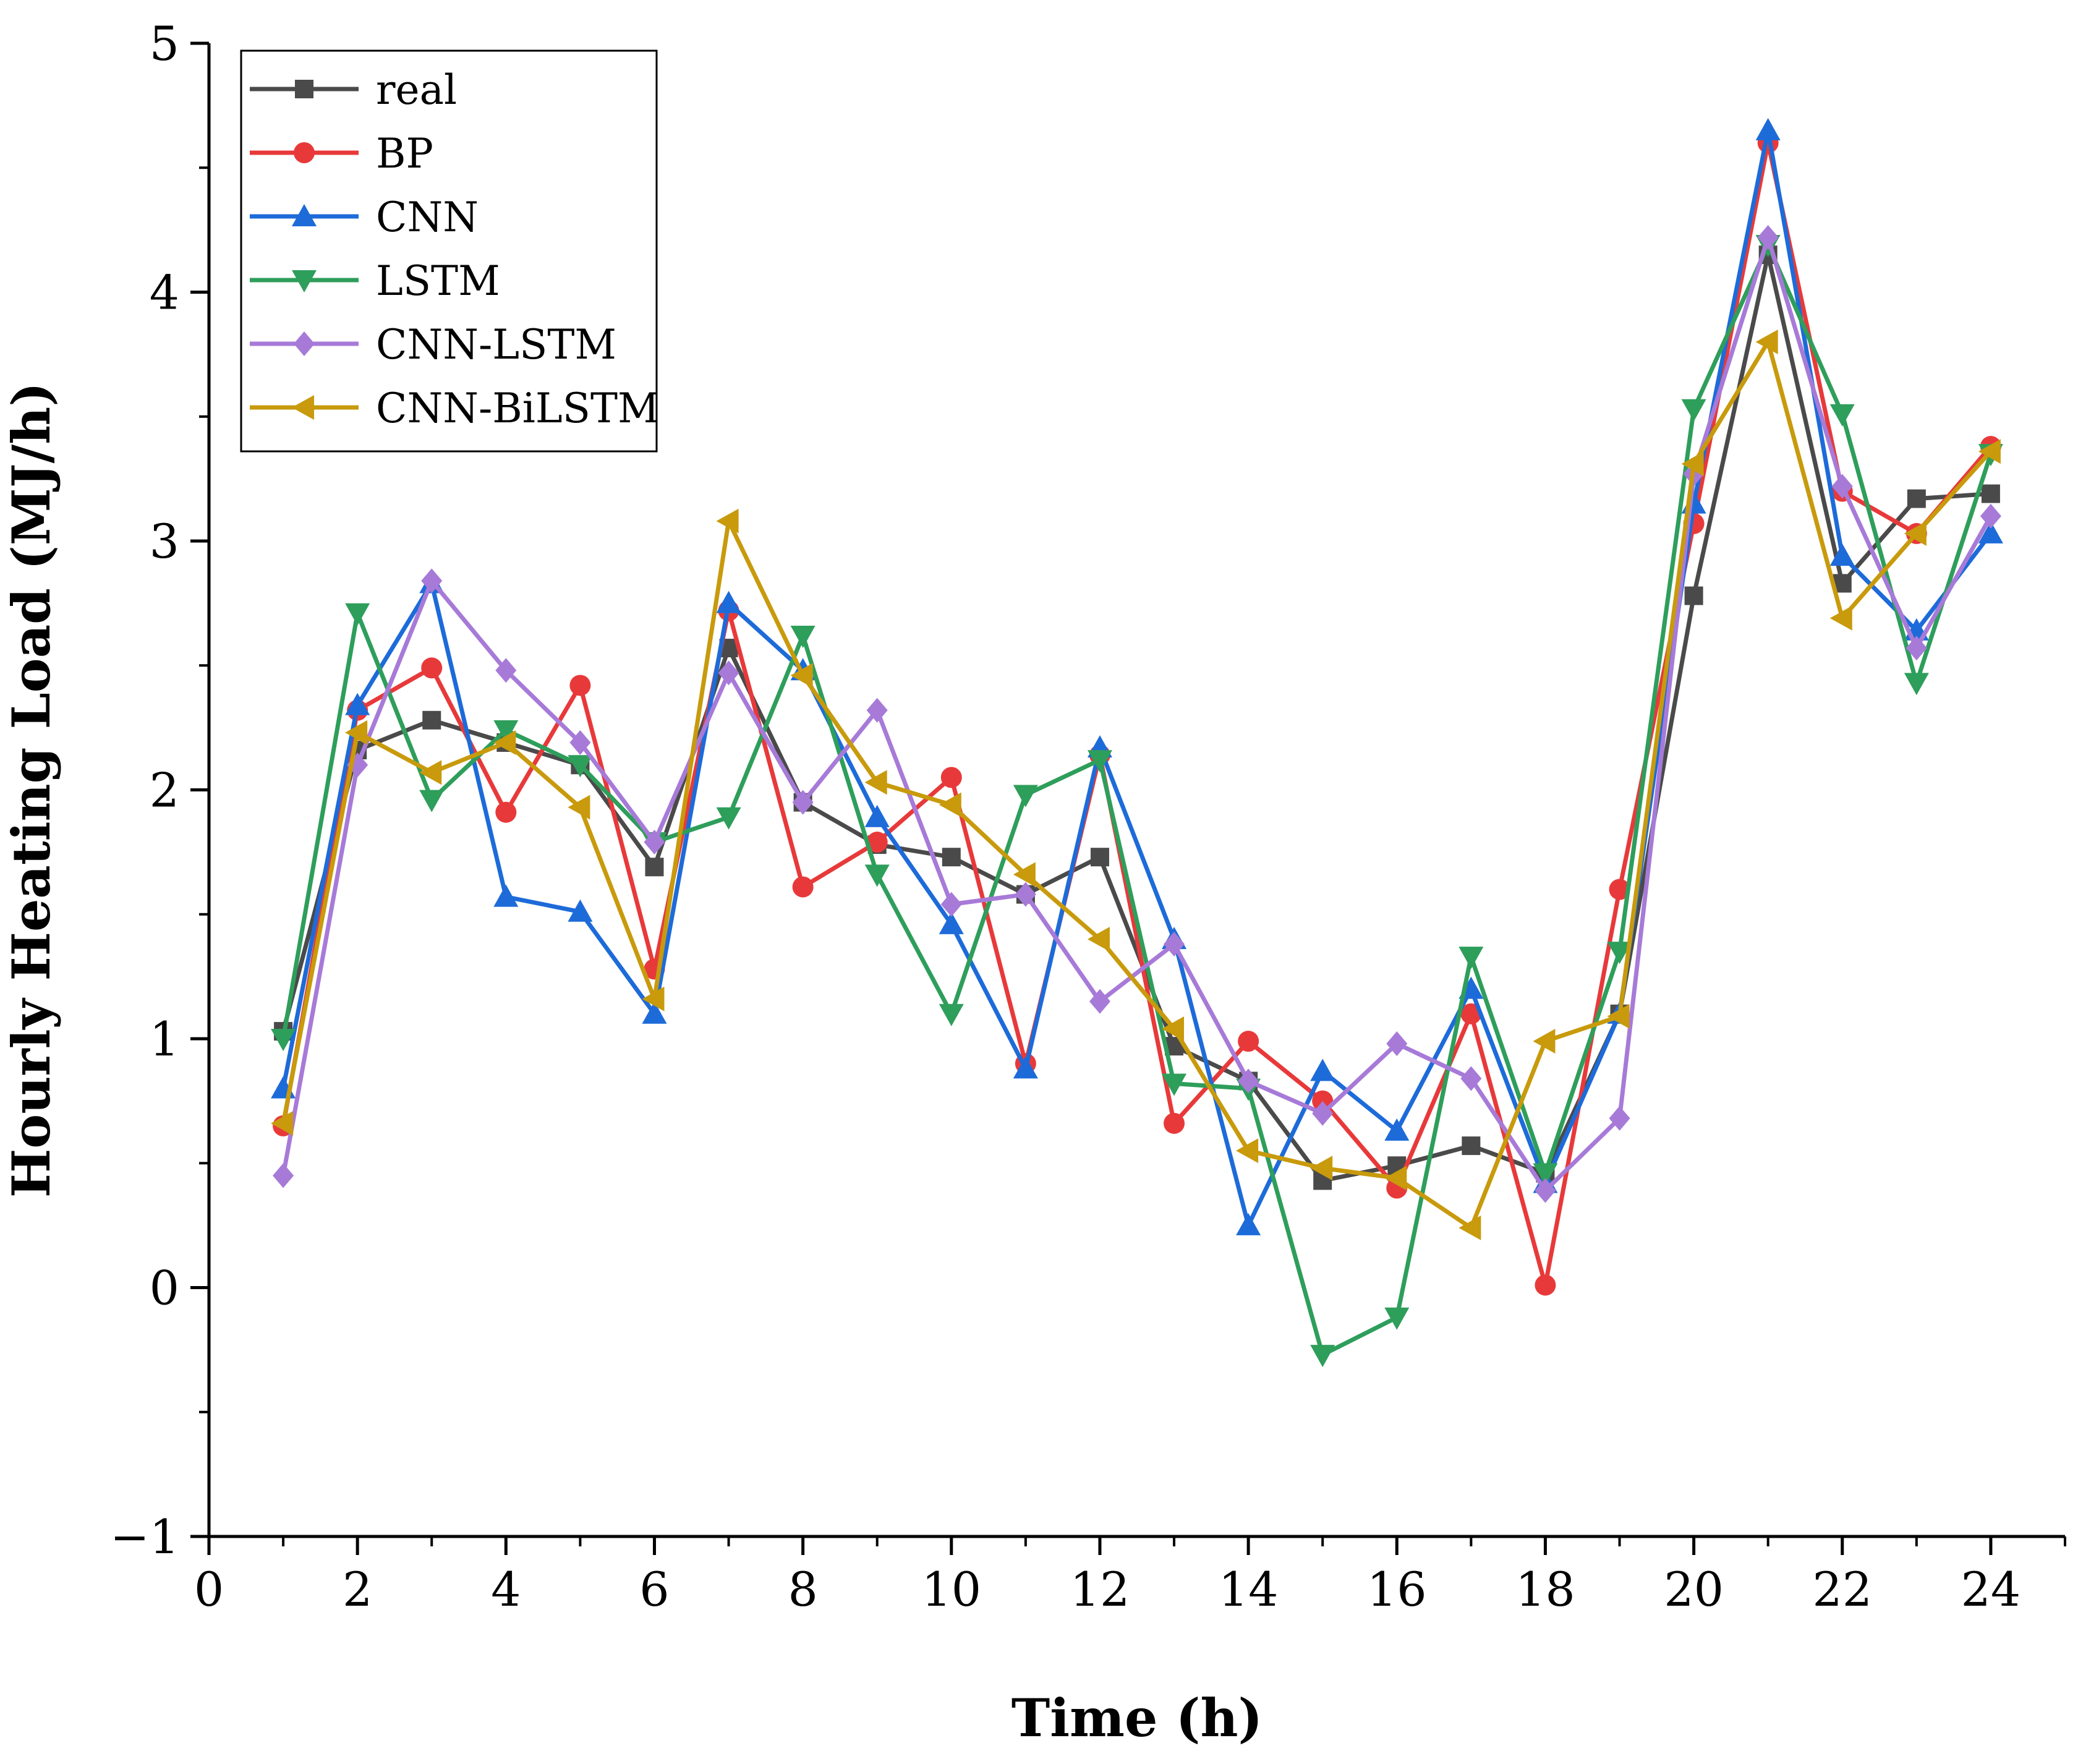 This screenshot has height=1764, width=2078. I want to click on legend-item-lstm: LSTM, so click(375, 281).